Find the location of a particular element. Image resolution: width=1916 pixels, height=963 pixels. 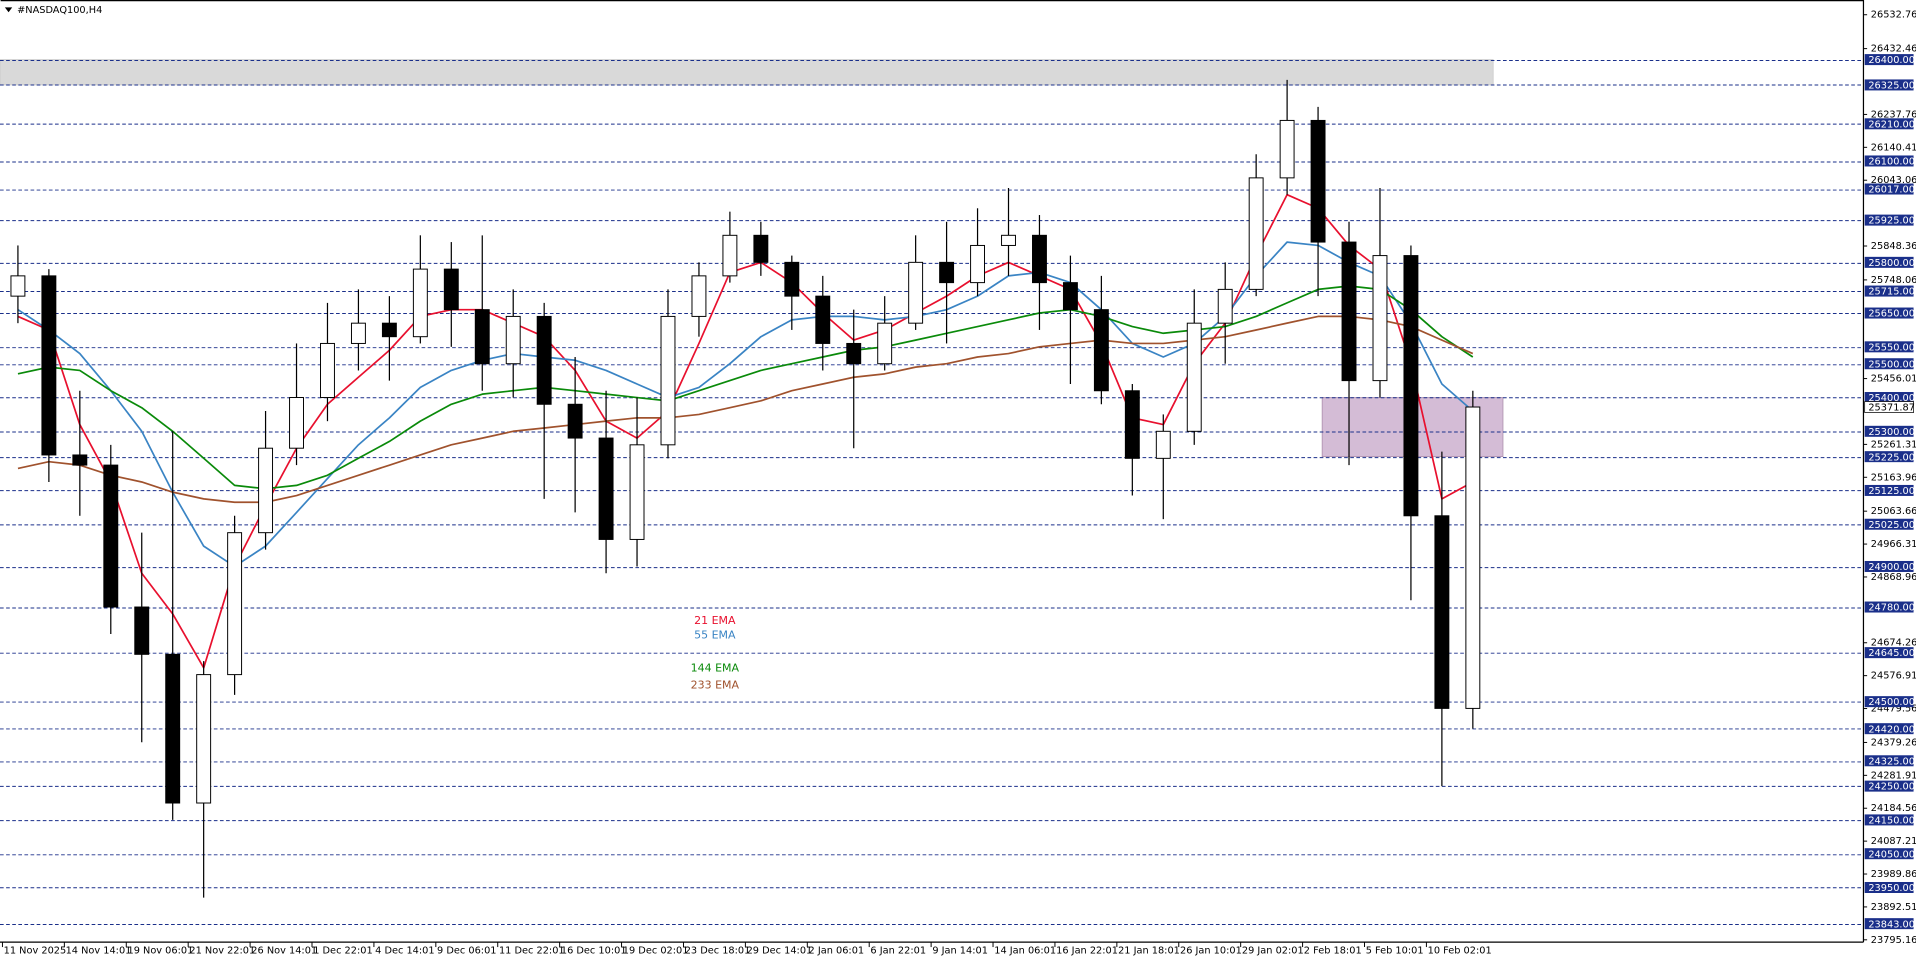

y-tick-label: 23795.16 is located at coordinates (1893, 940).